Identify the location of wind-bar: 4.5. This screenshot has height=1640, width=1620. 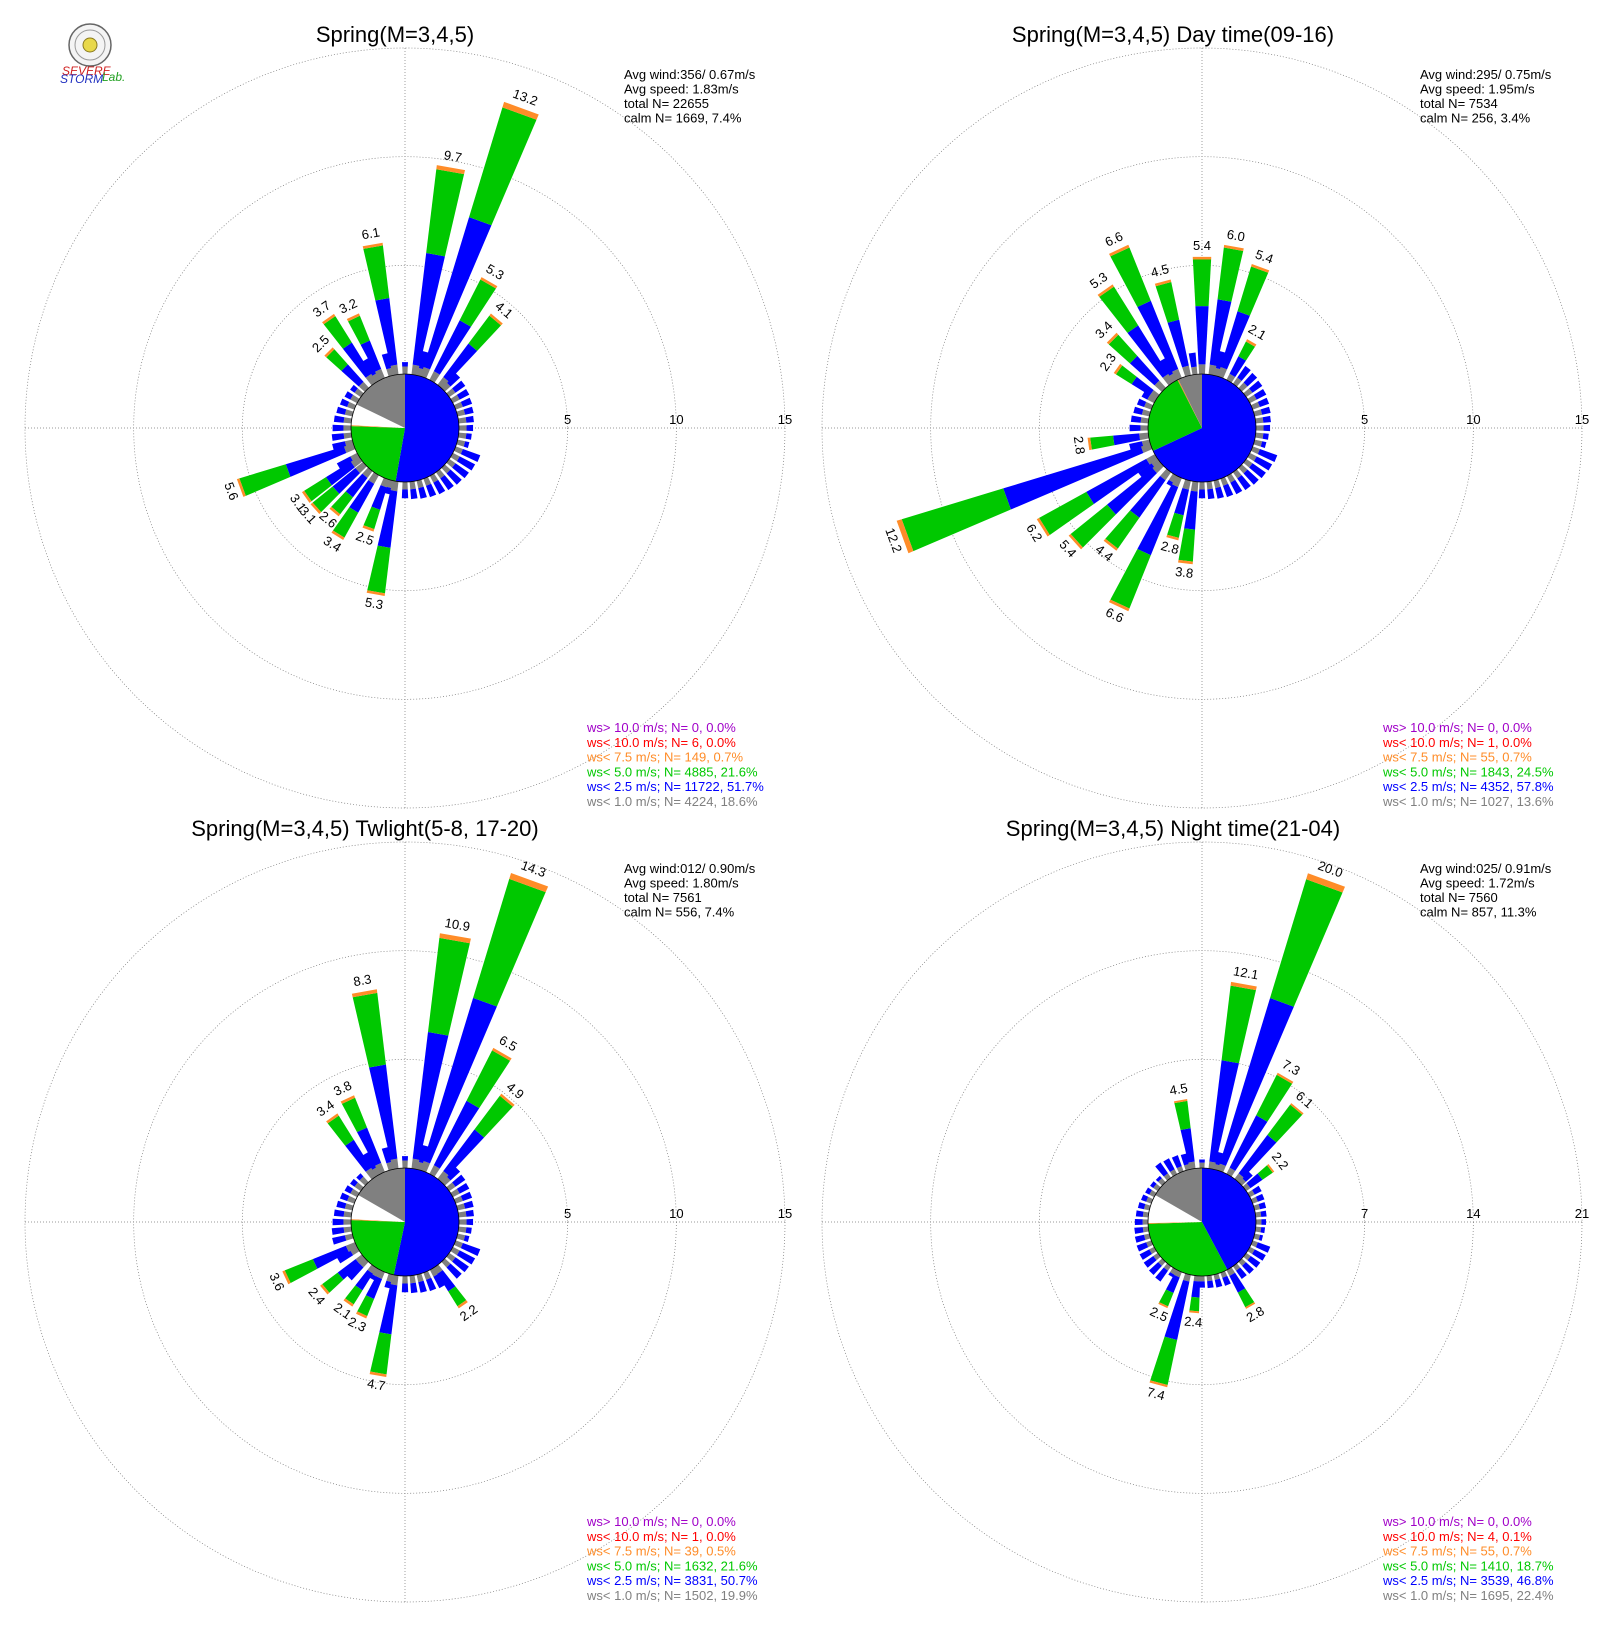
(1170, 319).